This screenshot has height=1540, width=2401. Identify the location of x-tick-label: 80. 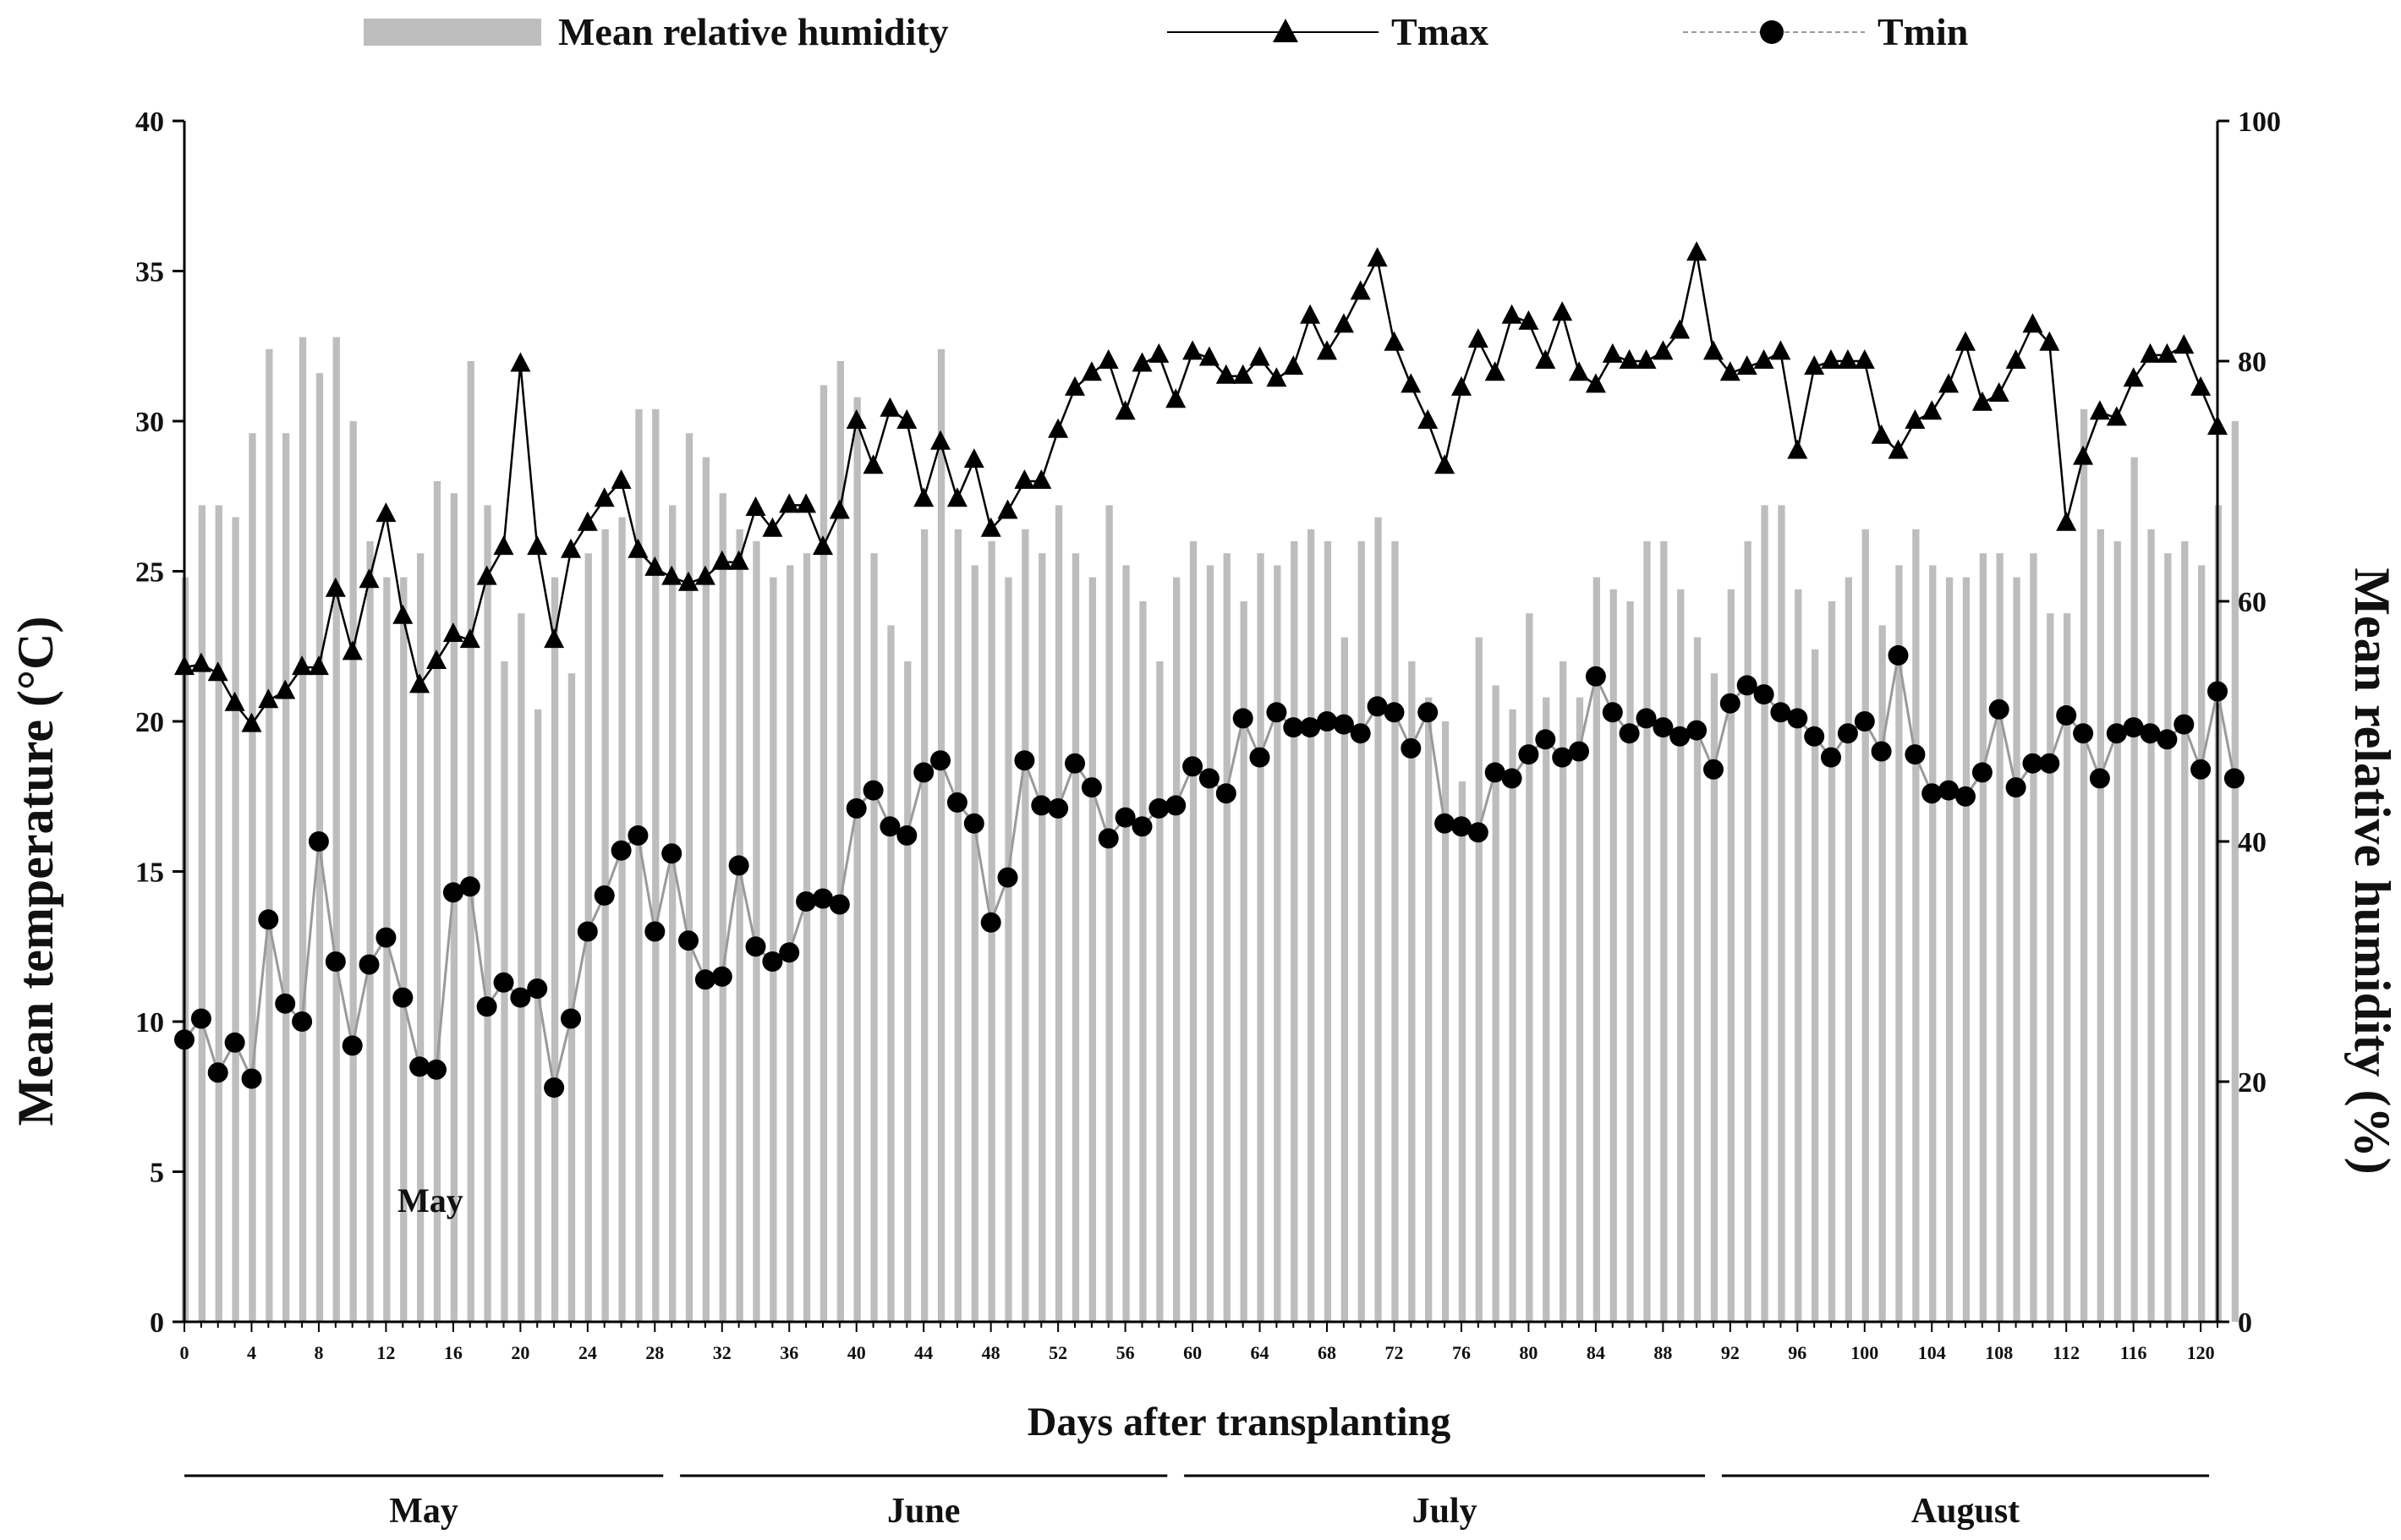
(1528, 1352).